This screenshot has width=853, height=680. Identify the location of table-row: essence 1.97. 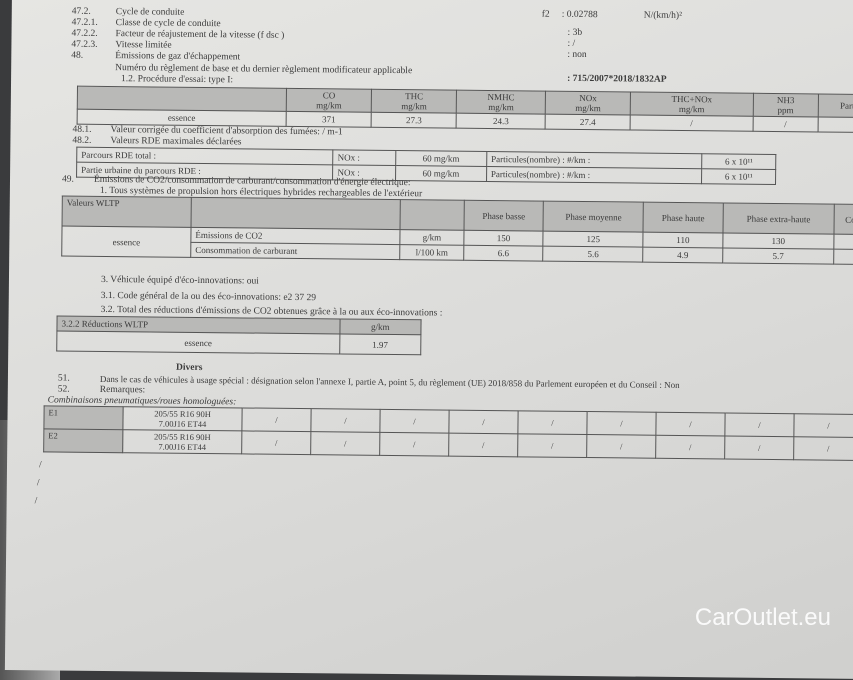
(238, 342).